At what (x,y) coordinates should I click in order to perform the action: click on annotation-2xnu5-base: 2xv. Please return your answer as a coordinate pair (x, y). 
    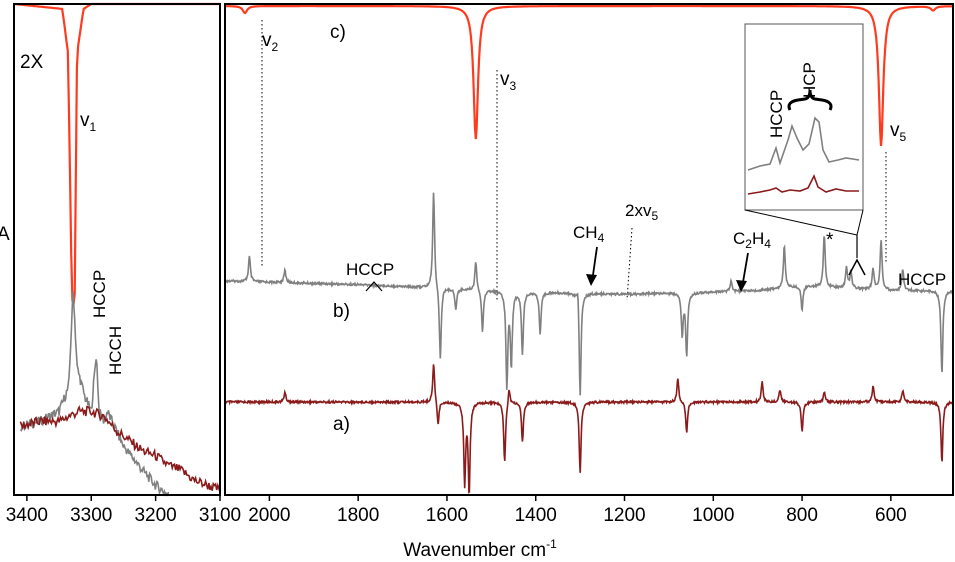
    Looking at the image, I should click on (638, 210).